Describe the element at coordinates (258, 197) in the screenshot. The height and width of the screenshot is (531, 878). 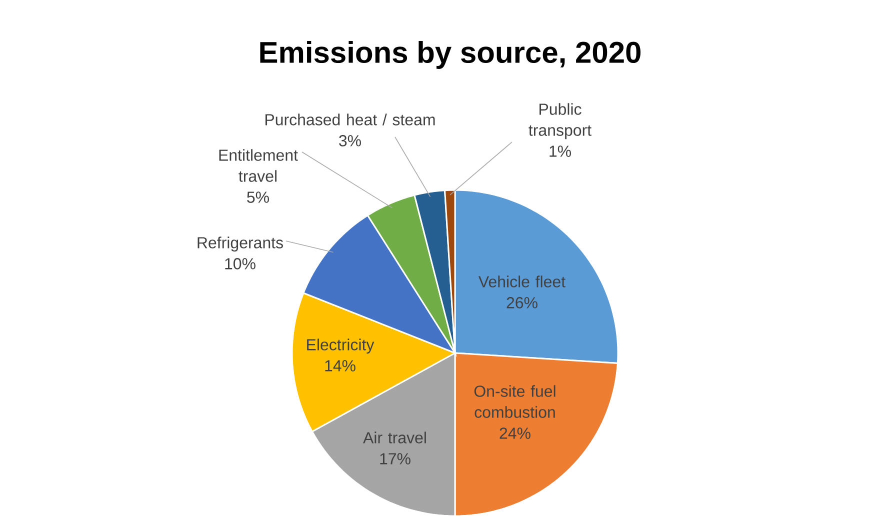
I see `data-label: 5%` at that location.